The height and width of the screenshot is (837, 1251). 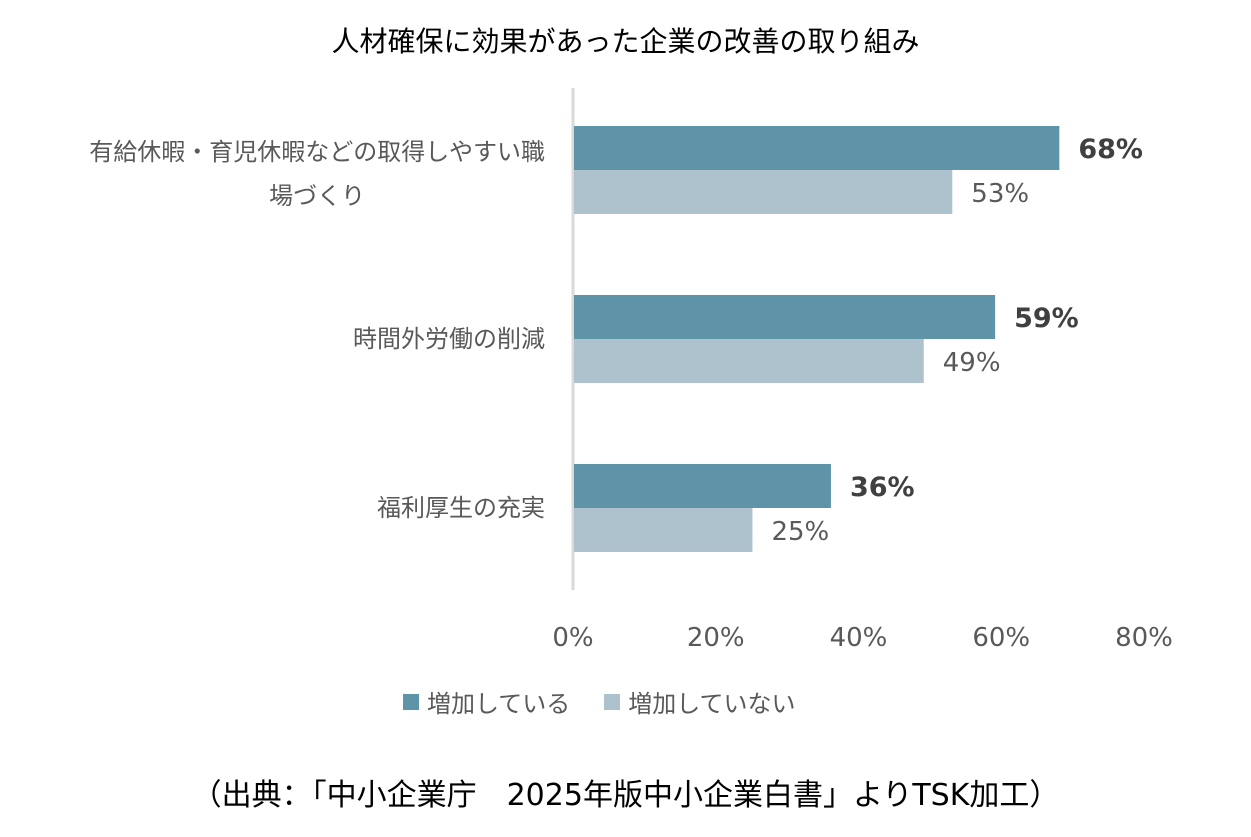 What do you see at coordinates (317, 152) in the screenshot?
I see `category-label-line: 有給休暇・育児休暇などの取得しやすい職` at bounding box center [317, 152].